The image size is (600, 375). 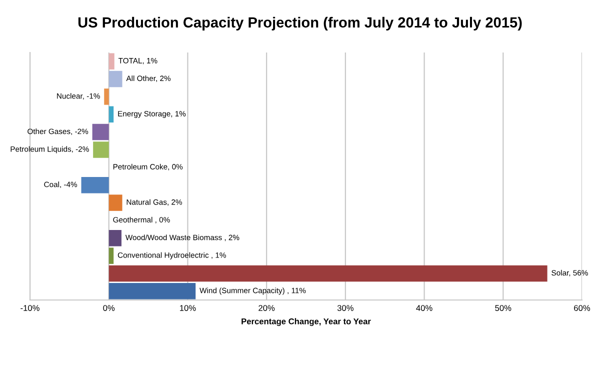 What do you see at coordinates (582, 308) in the screenshot?
I see `x-tick-label: 60%` at bounding box center [582, 308].